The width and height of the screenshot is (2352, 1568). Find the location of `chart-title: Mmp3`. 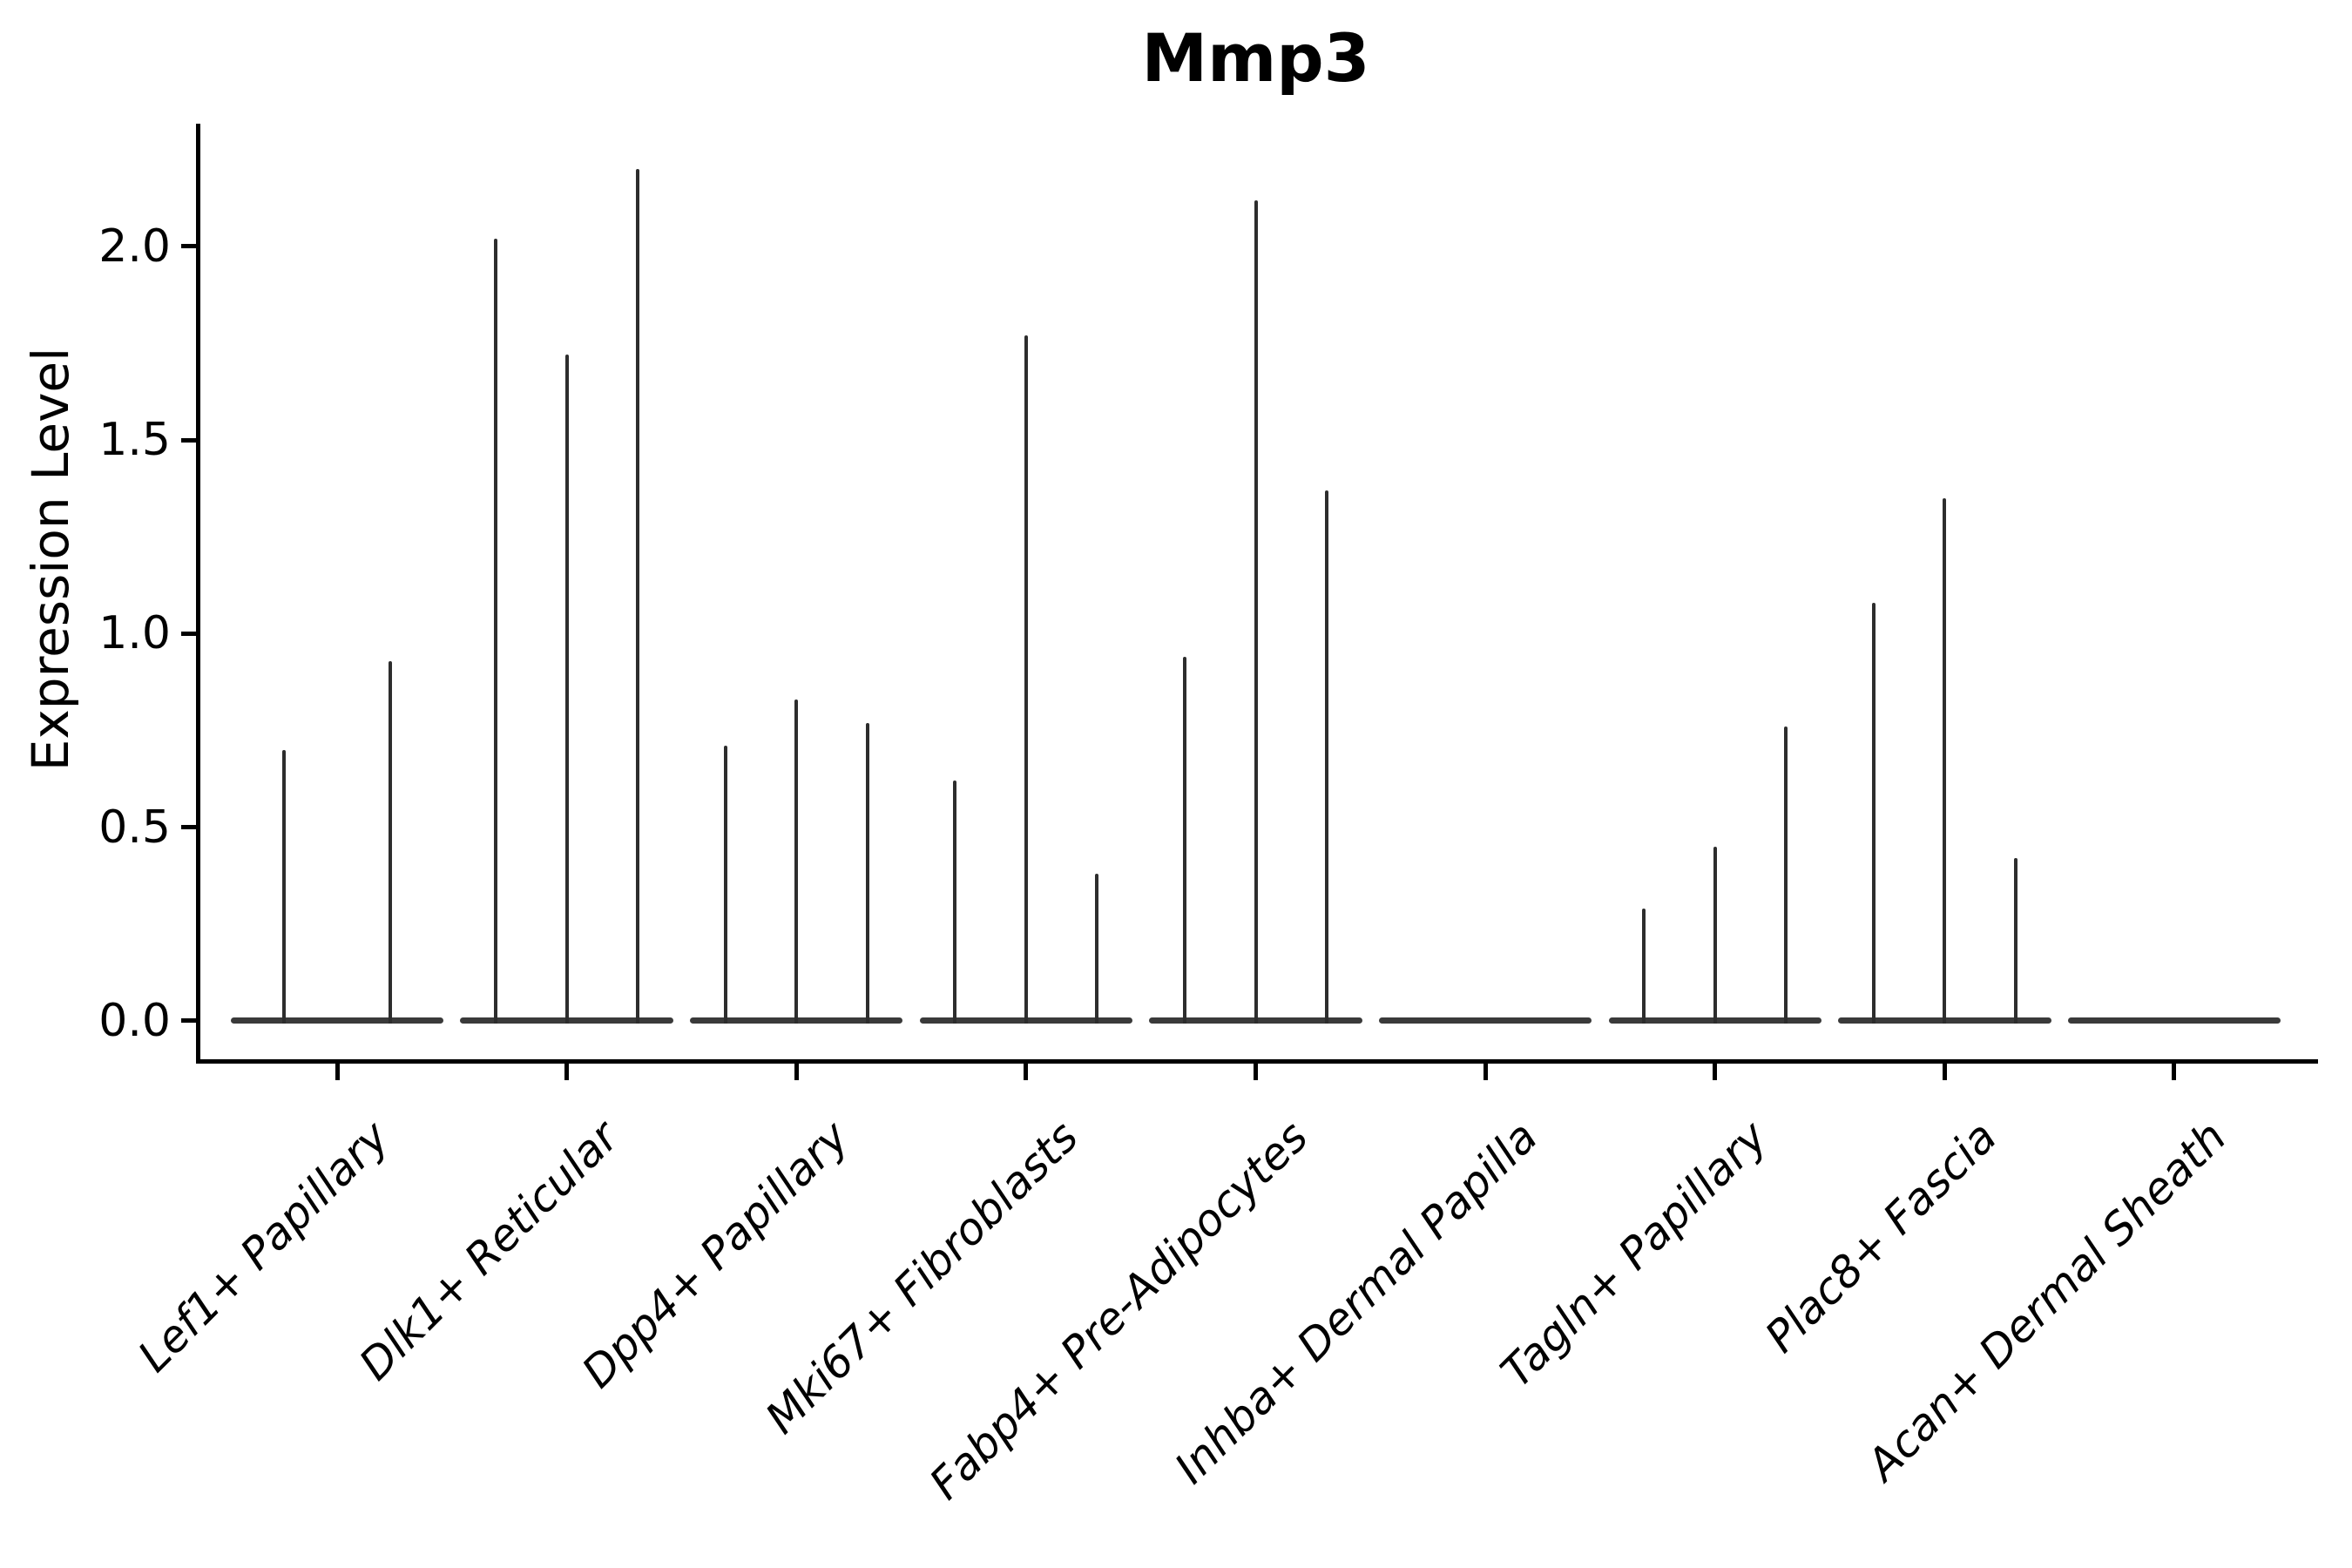

chart-title: Mmp3 is located at coordinates (1255, 58).